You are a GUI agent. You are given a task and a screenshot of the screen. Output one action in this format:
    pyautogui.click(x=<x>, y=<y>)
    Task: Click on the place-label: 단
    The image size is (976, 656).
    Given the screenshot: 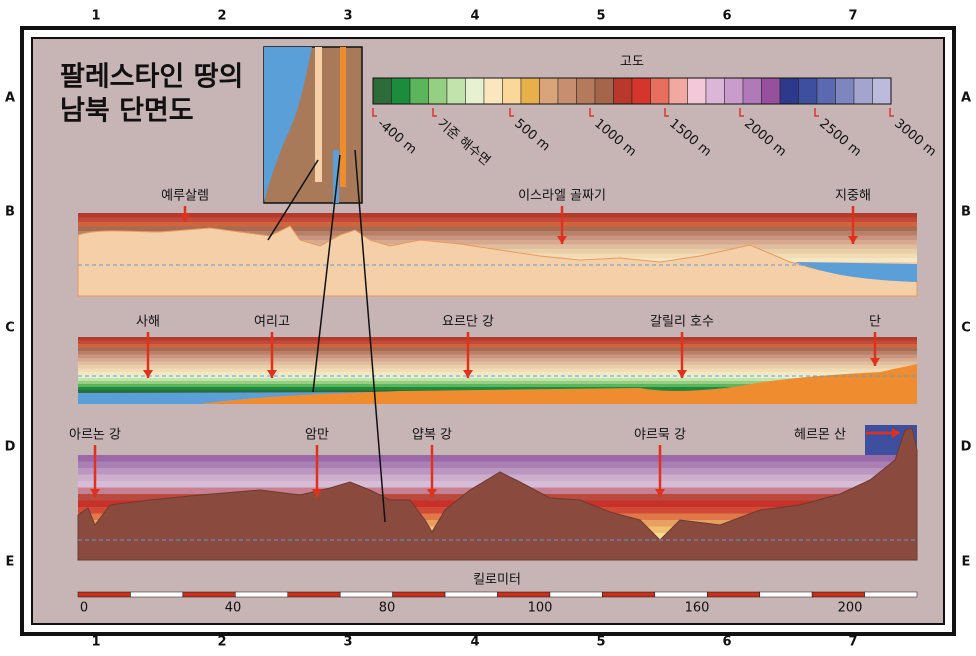 What is the action you would take?
    pyautogui.click(x=875, y=322)
    